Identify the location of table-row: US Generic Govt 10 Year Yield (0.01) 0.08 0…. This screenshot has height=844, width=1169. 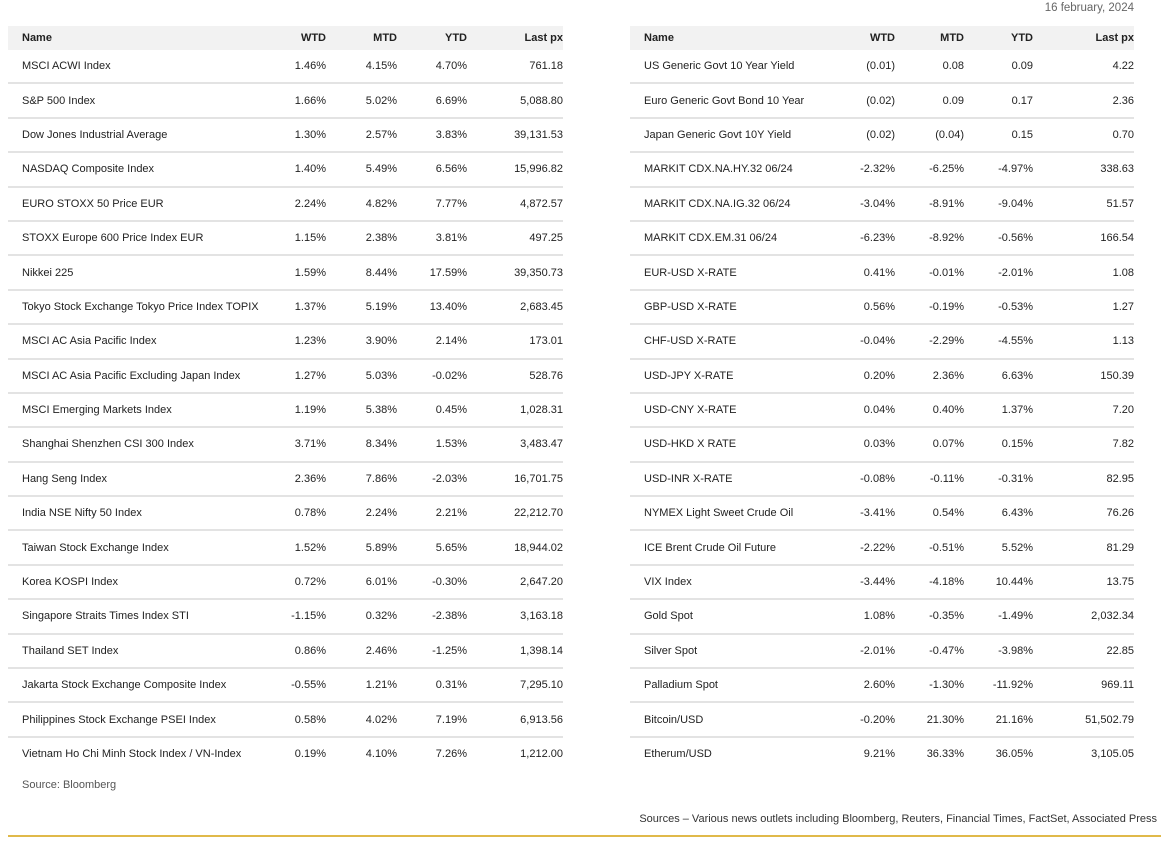
(882, 67).